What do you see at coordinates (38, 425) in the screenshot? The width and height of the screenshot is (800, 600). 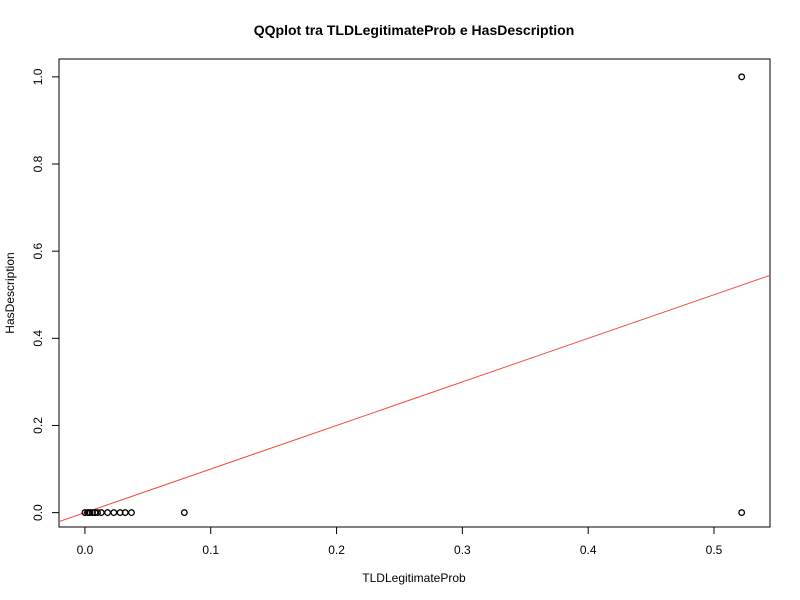 I see `y-tick-label: 0.2` at bounding box center [38, 425].